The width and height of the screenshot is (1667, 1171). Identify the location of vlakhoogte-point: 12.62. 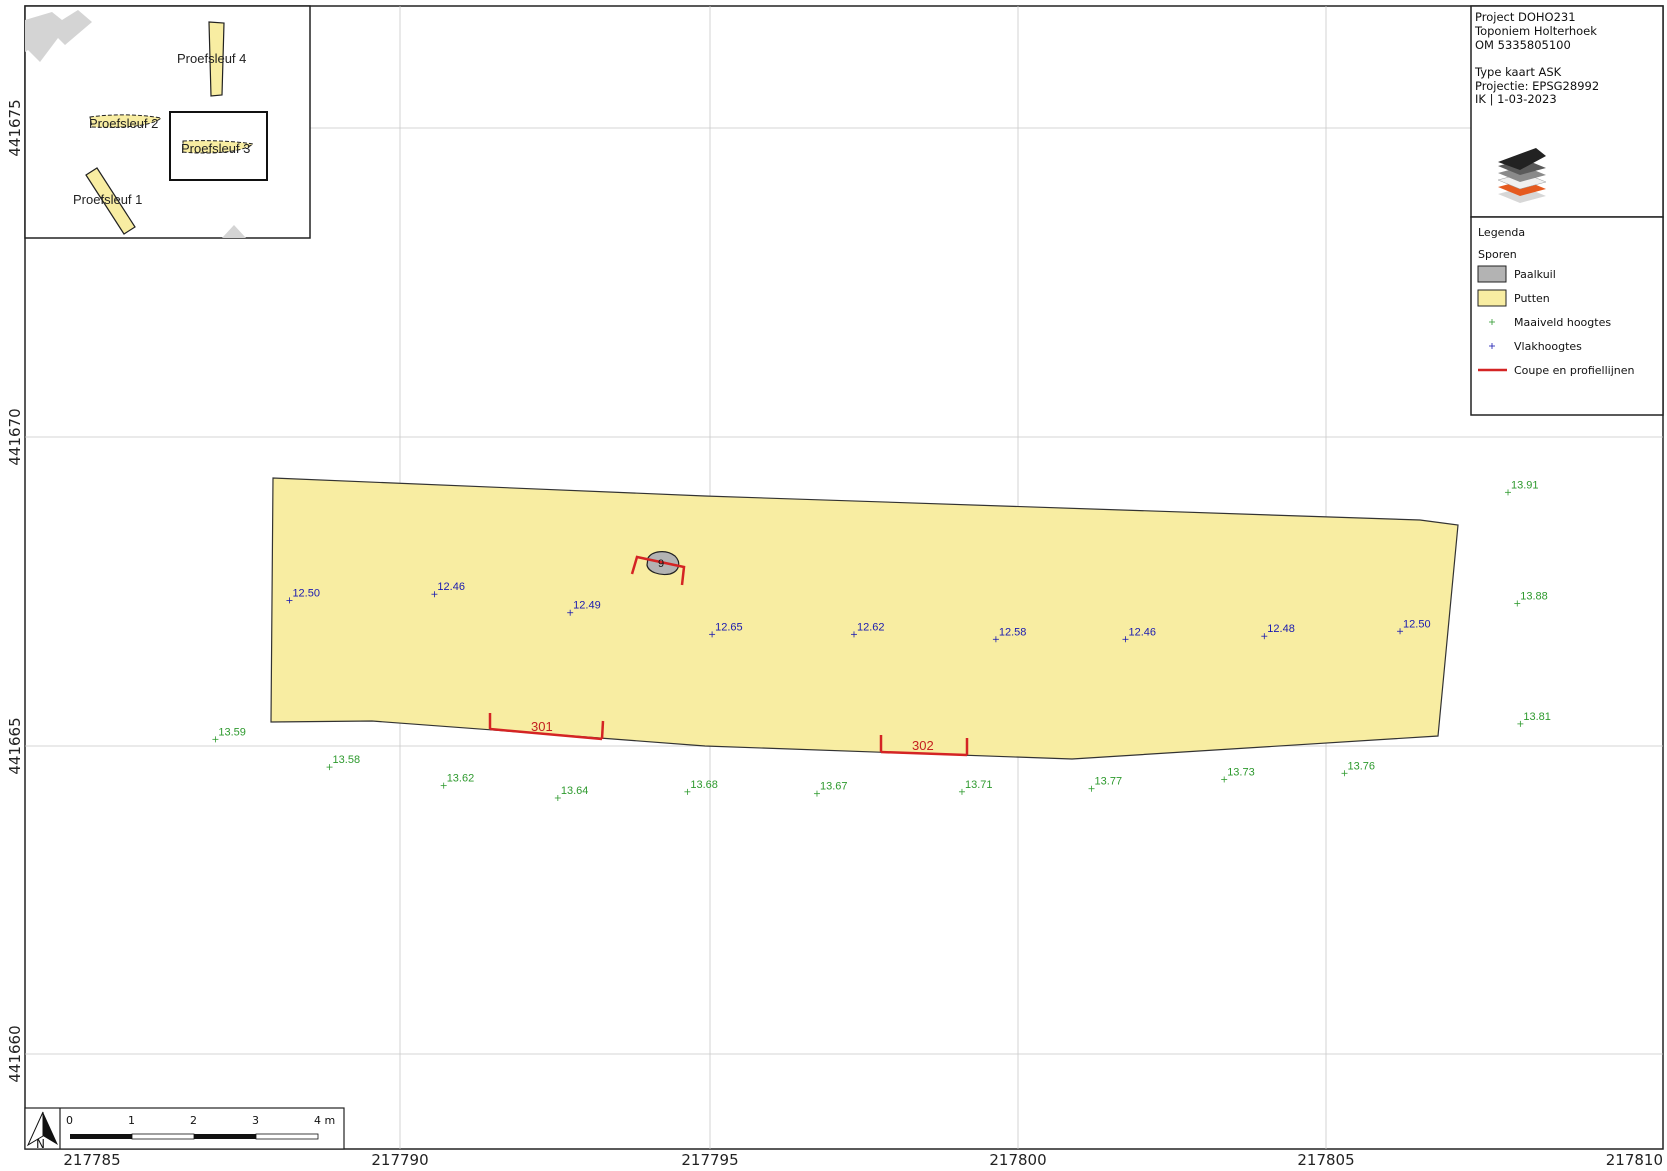
(867, 629).